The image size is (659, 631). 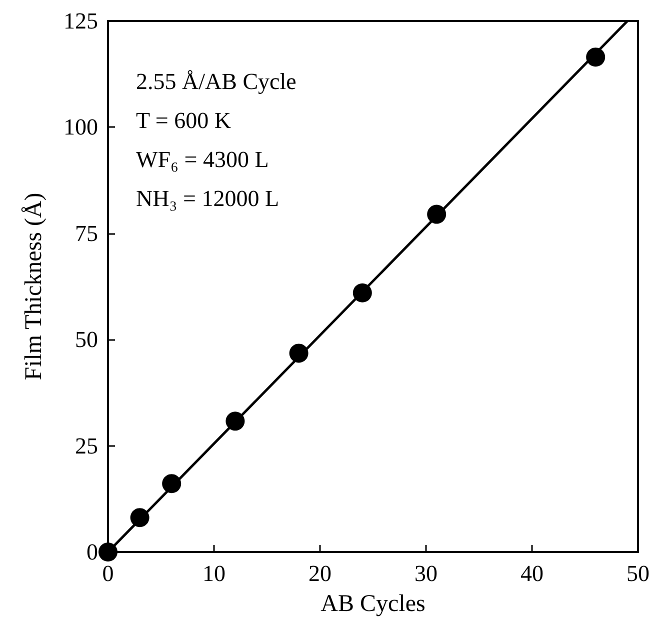 What do you see at coordinates (34, 286) in the screenshot?
I see `y-axis-title: Film Thickness (Å)` at bounding box center [34, 286].